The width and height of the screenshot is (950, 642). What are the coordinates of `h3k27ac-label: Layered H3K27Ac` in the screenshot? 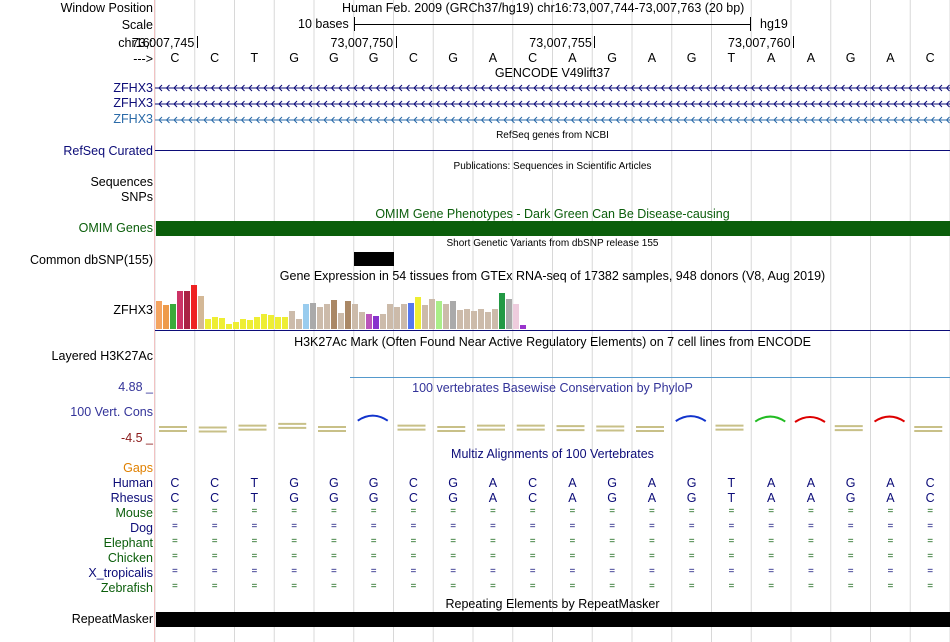 It's located at (102, 356).